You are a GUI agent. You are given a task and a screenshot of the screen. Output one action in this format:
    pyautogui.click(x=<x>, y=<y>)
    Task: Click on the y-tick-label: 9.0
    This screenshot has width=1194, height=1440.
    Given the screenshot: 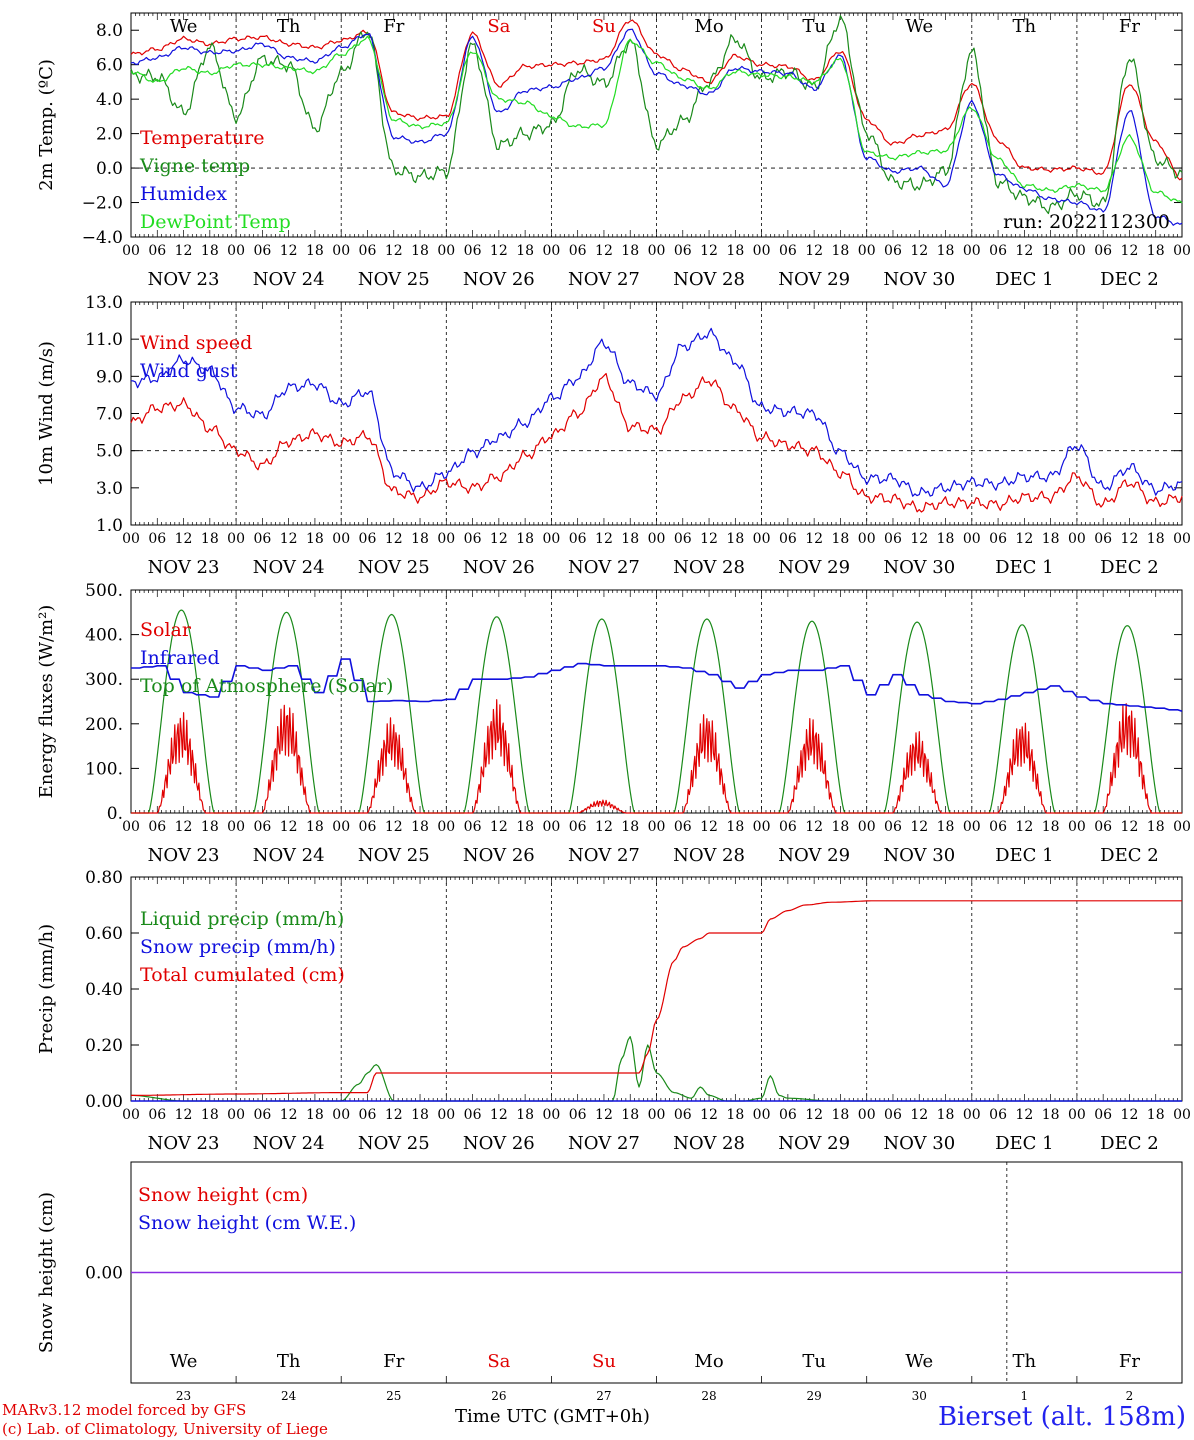 What is the action you would take?
    pyautogui.click(x=109, y=377)
    